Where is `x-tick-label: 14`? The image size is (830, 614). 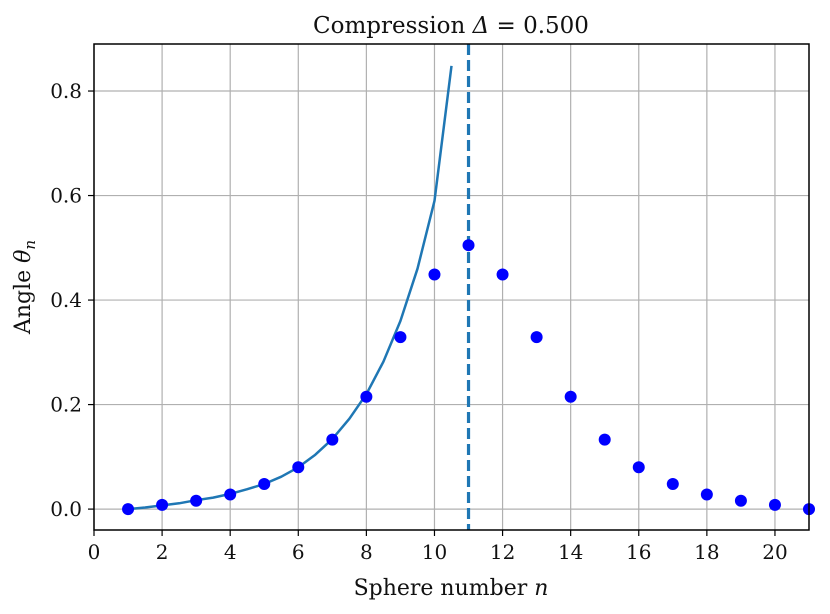 x-tick-label: 14 is located at coordinates (570, 552).